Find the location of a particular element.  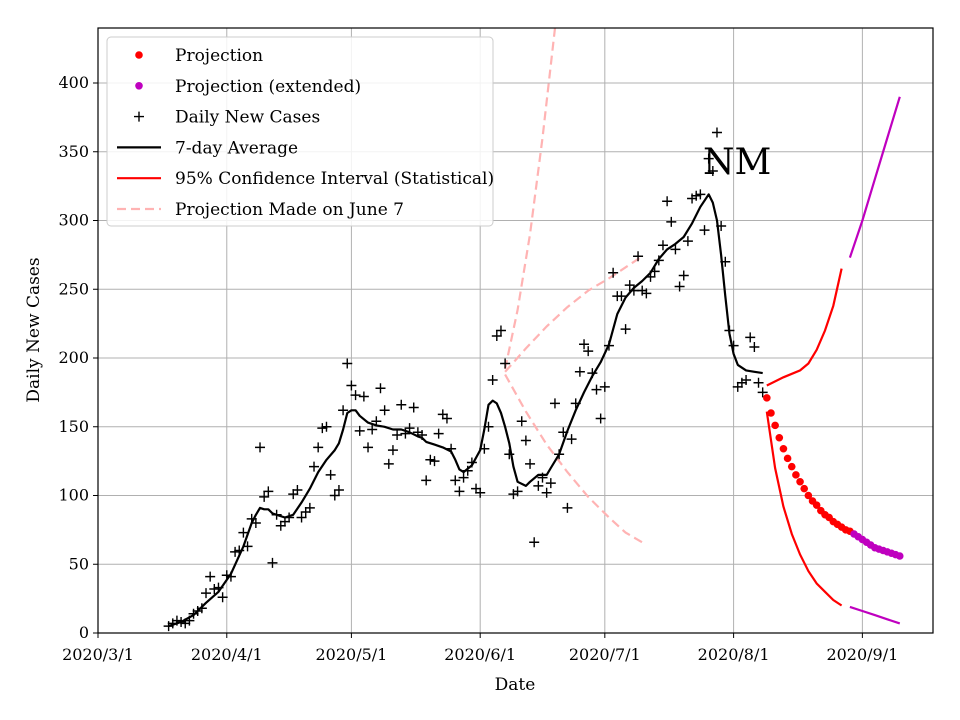

ci-extended-lower-line is located at coordinates (875, 615).